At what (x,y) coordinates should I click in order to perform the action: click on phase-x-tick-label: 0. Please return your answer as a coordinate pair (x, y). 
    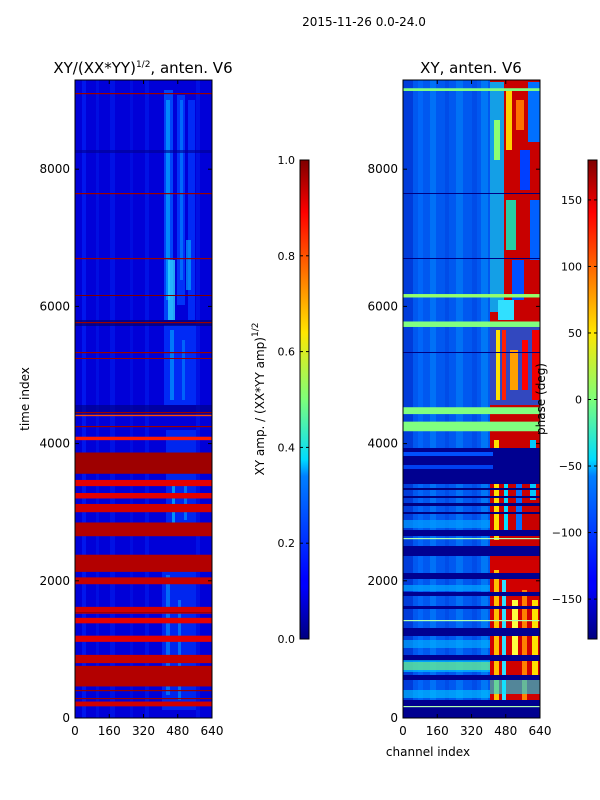
    Looking at the image, I should click on (403, 731).